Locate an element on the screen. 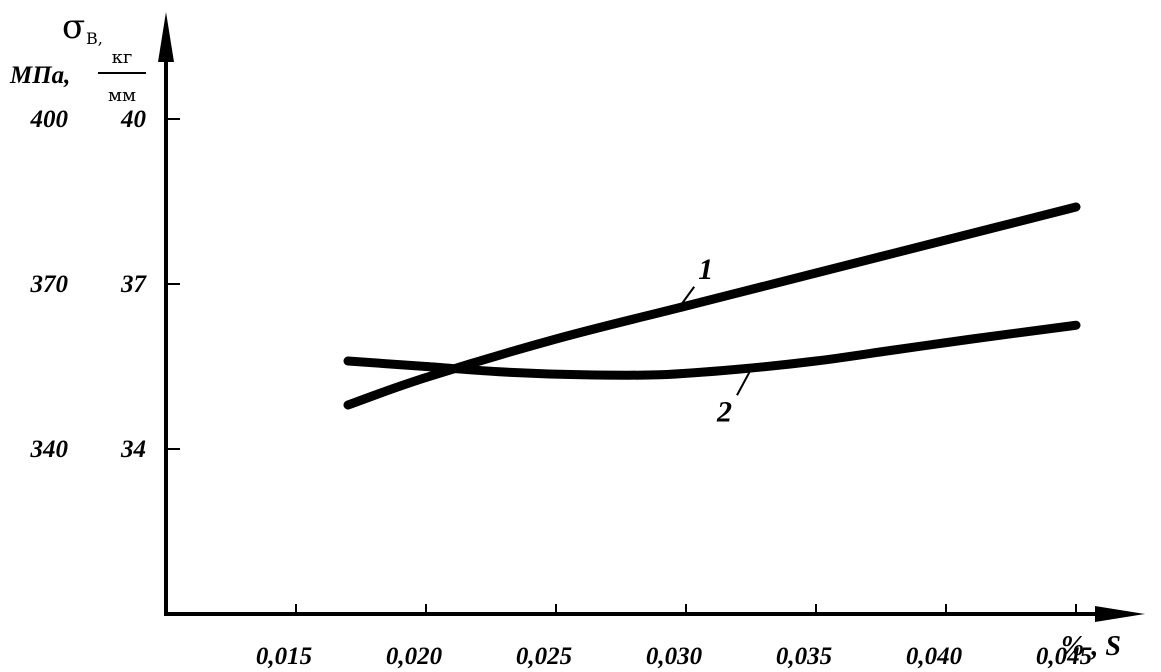  x-tick-label: 0,020 is located at coordinates (414, 656).